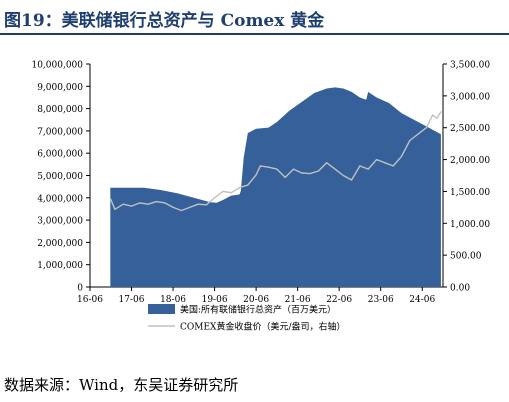 This screenshot has width=509, height=402. Describe the element at coordinates (470, 161) in the screenshot. I see `y-right-tick-label: 2,000.00` at that location.